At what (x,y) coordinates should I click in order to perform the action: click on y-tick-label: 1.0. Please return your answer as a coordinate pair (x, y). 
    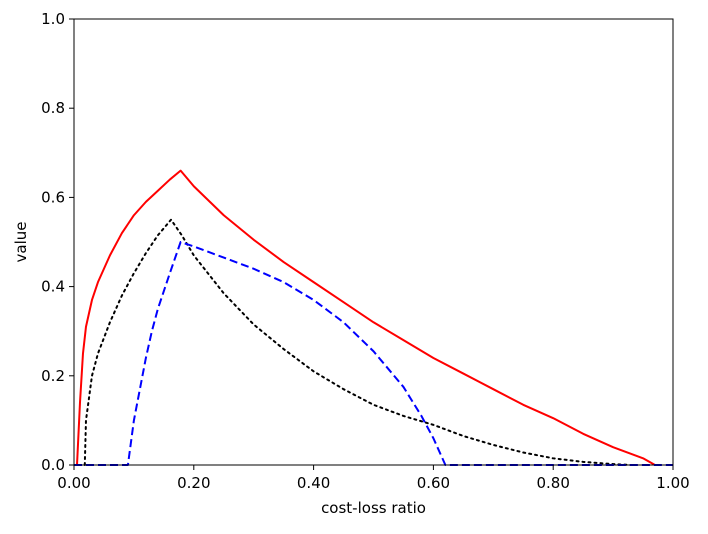
    Looking at the image, I should click on (53, 19).